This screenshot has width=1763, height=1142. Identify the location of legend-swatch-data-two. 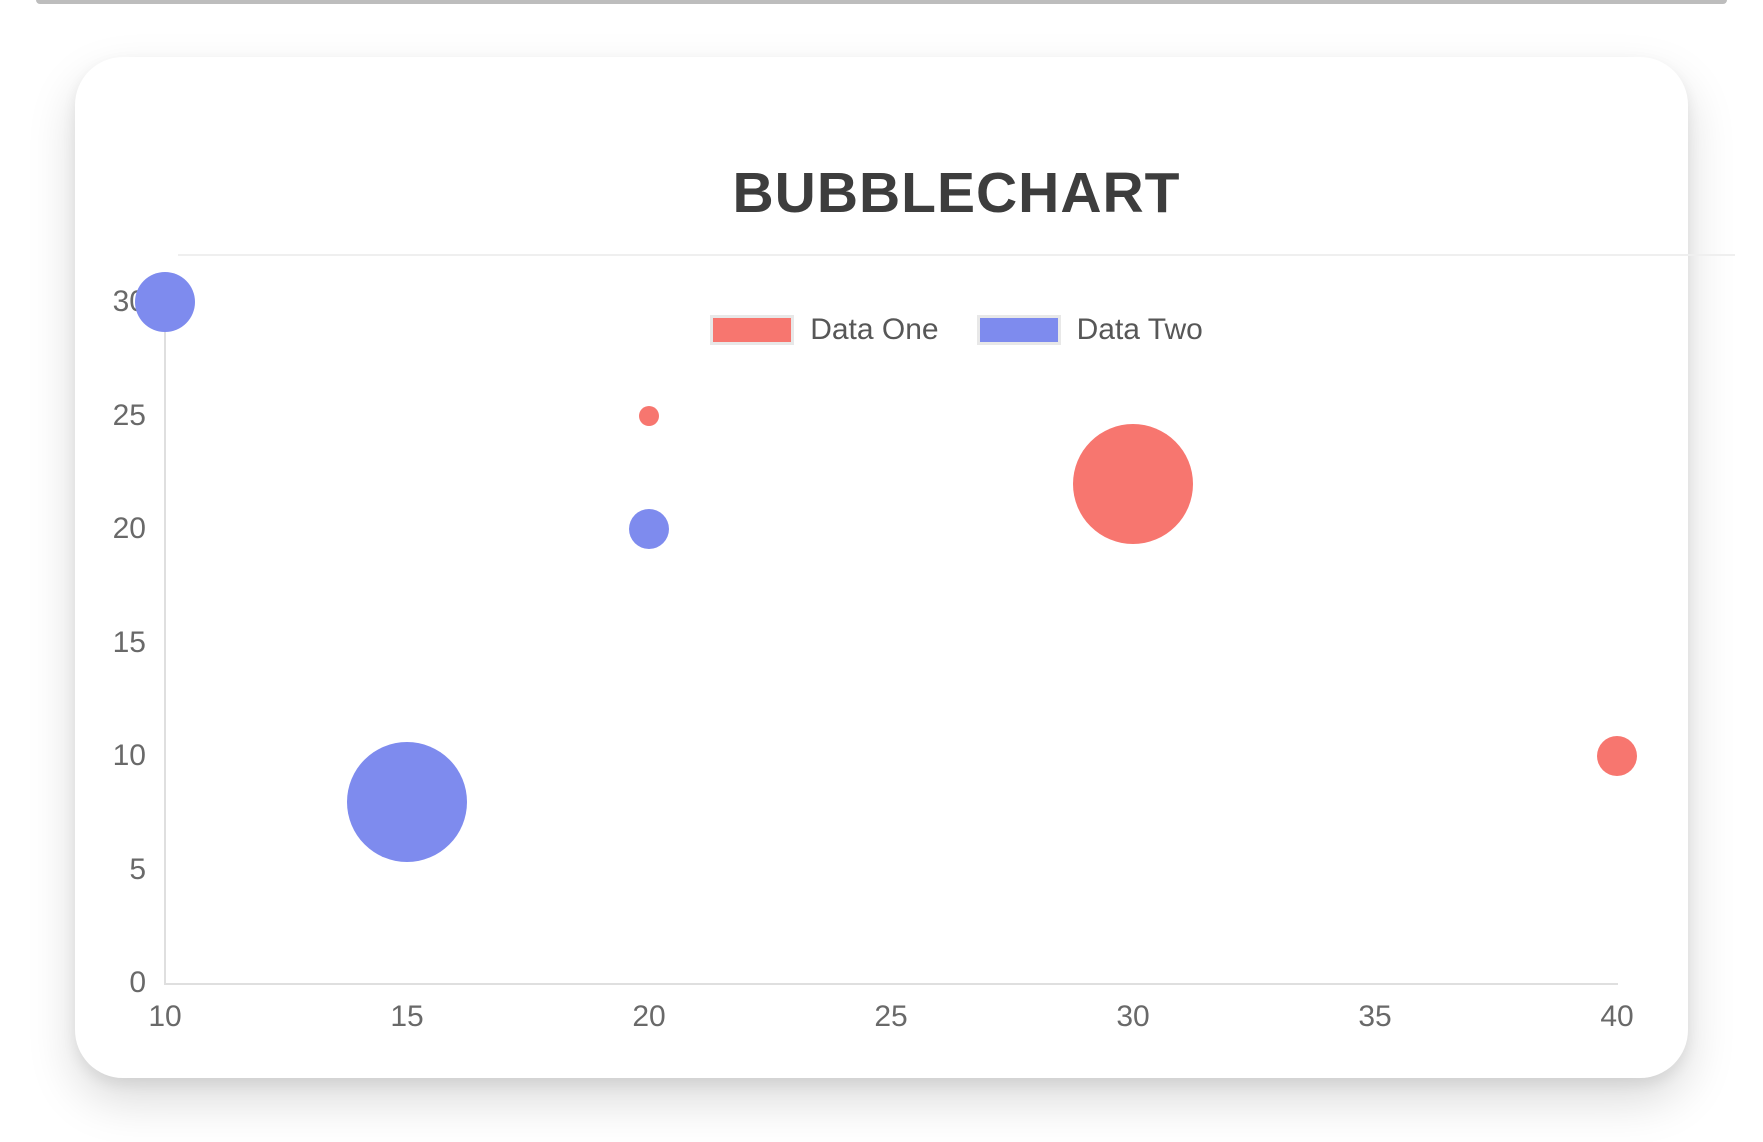
(1018, 330).